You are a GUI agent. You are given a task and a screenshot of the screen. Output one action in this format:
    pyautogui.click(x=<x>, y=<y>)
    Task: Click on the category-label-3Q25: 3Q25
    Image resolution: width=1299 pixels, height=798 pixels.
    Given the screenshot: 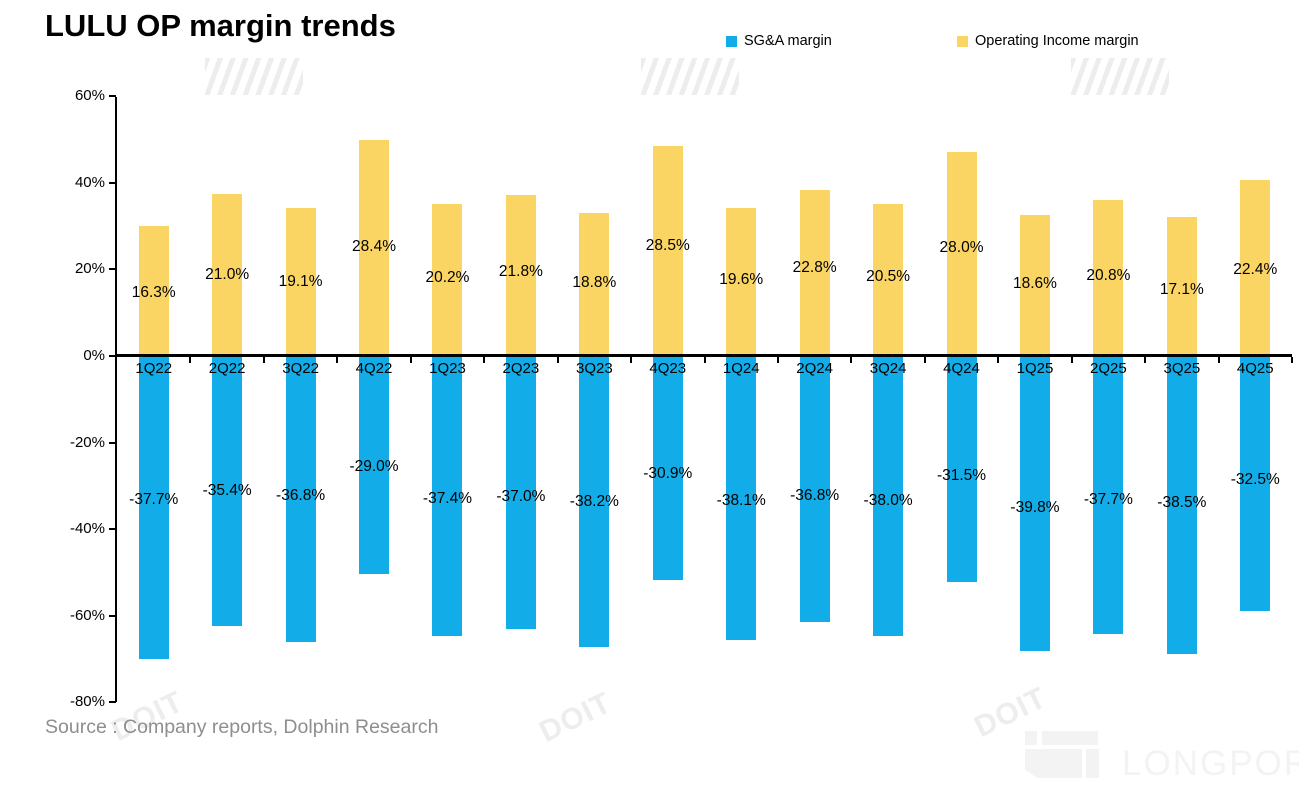 What is the action you would take?
    pyautogui.click(x=1182, y=368)
    